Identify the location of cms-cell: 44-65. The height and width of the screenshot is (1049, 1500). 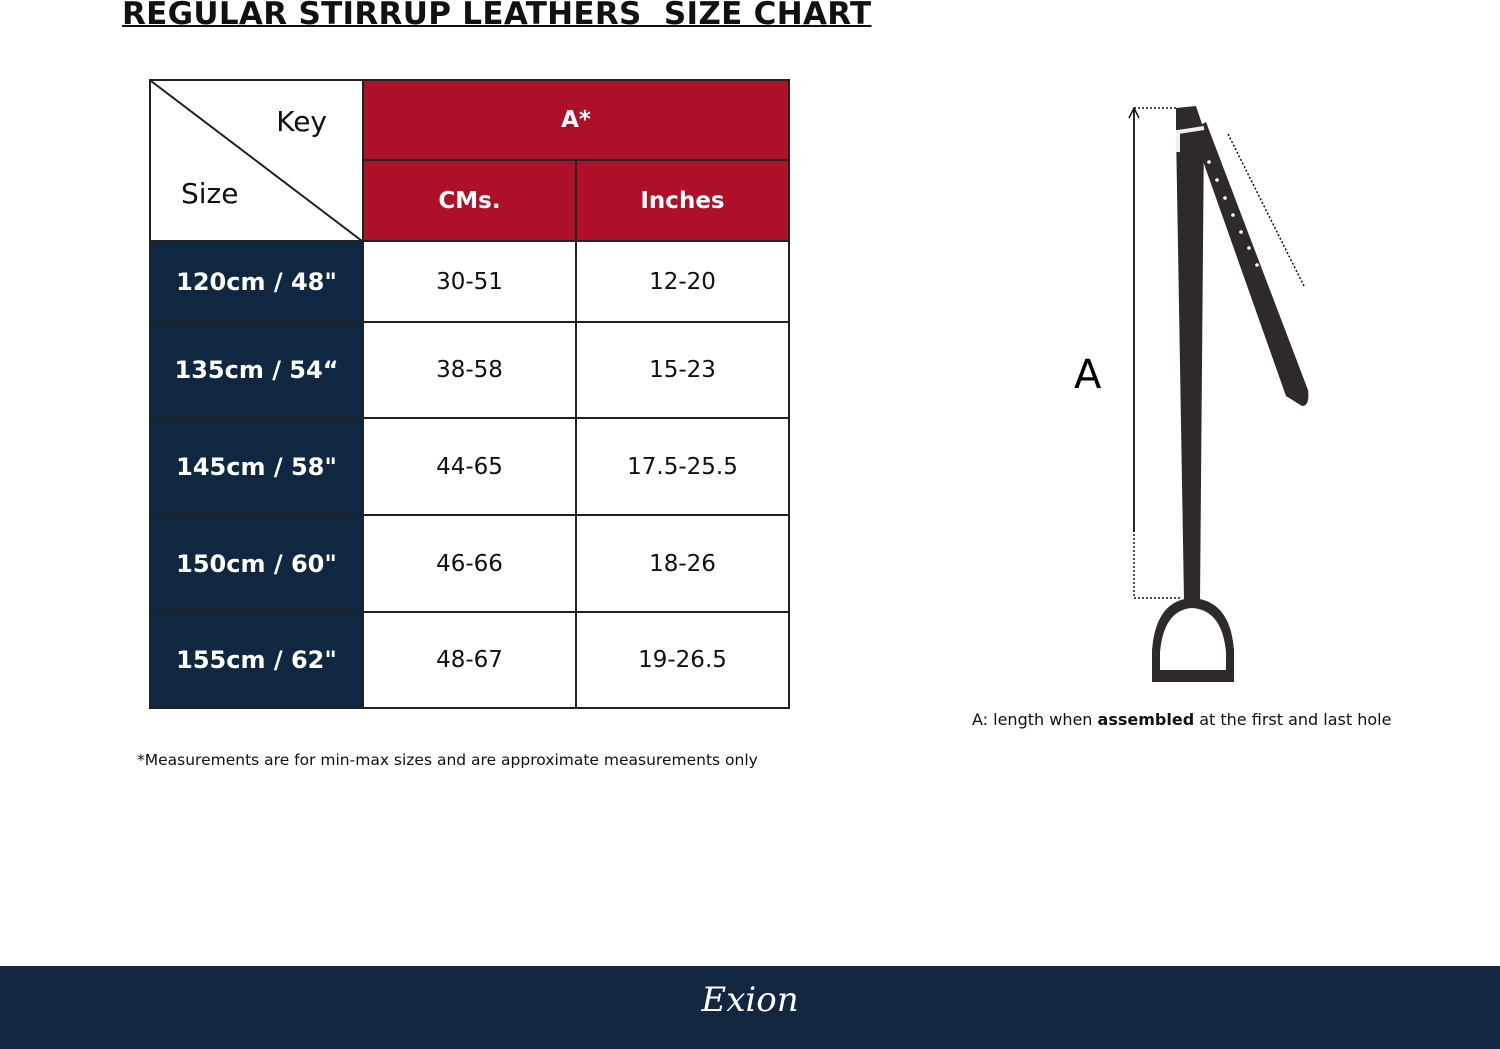
(469, 466).